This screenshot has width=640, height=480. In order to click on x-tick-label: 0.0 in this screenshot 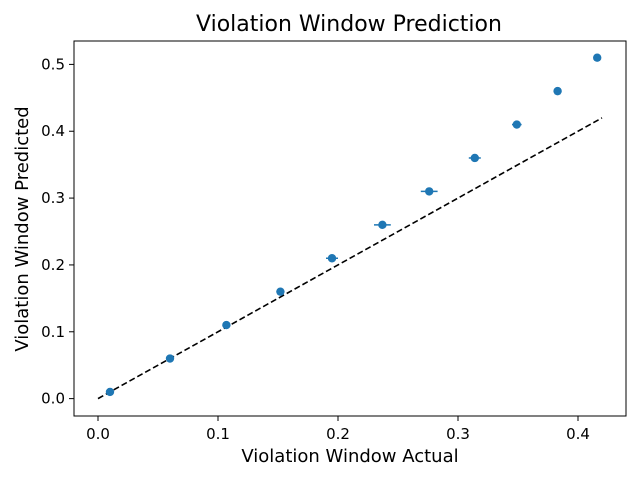, I will do `click(98, 434)`.